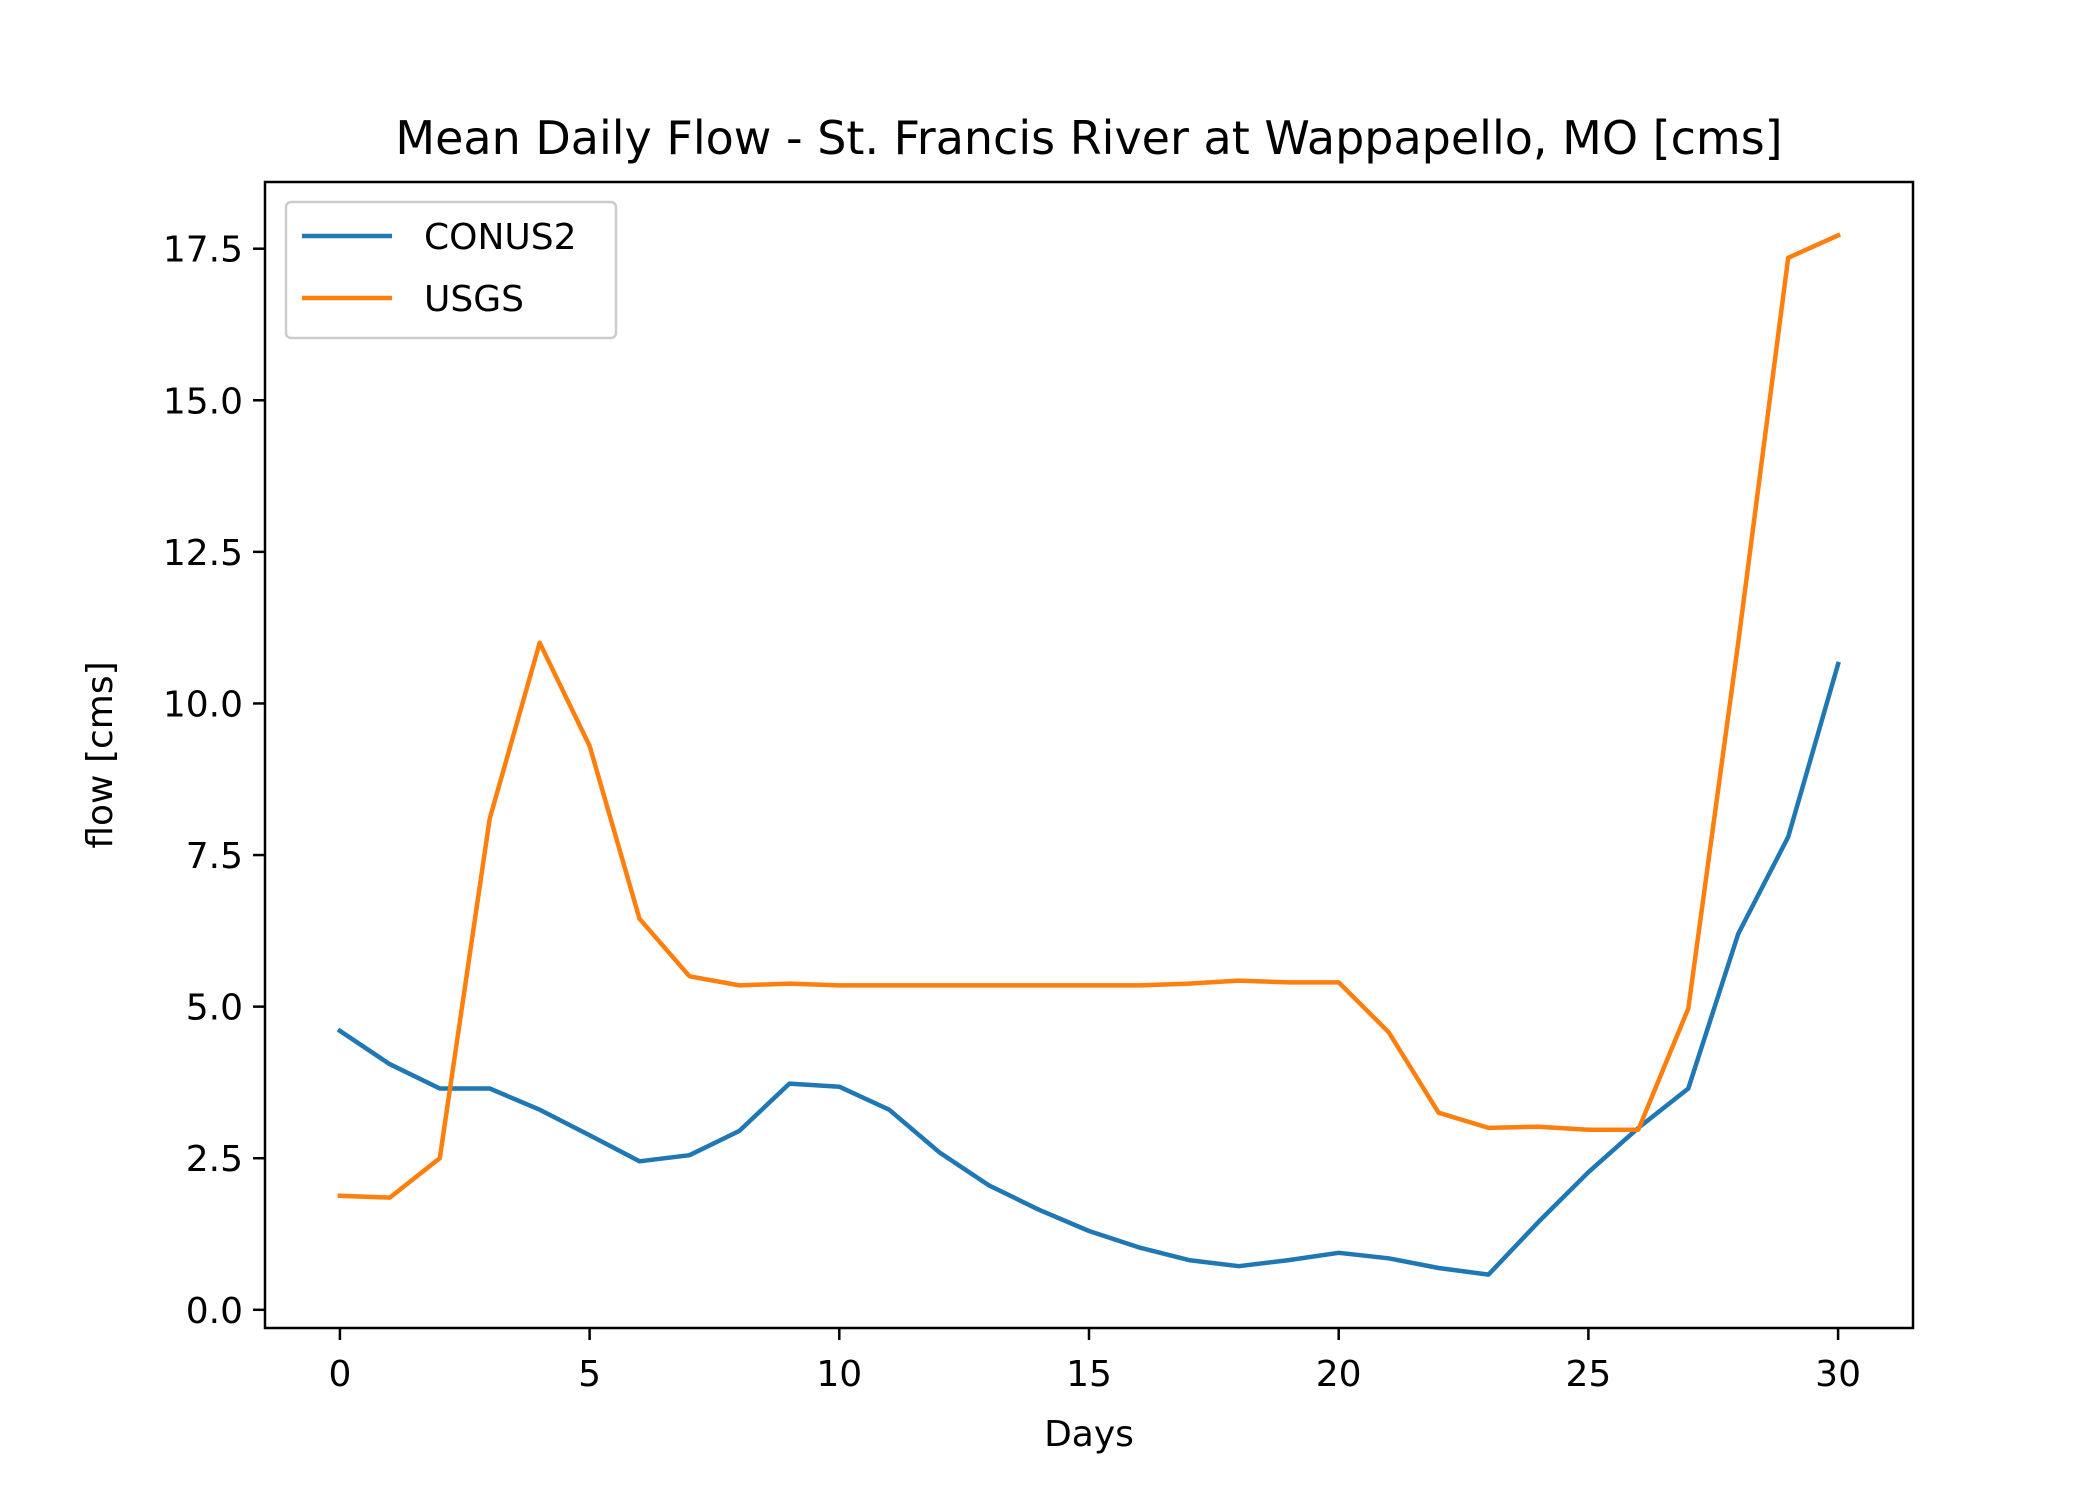 This screenshot has height=1505, width=2100. I want to click on x-tick-label: 20, so click(1339, 1374).